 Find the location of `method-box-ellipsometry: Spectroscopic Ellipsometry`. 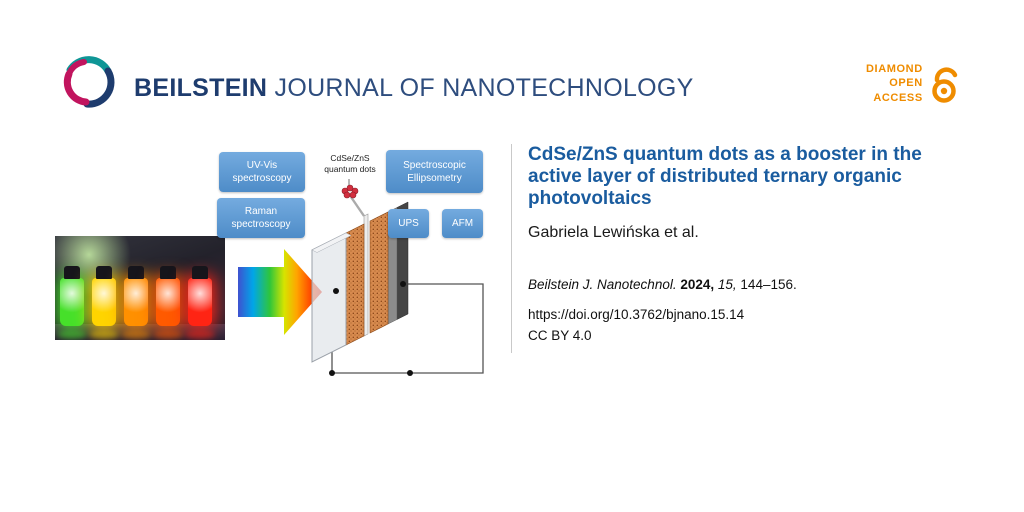

method-box-ellipsometry: Spectroscopic Ellipsometry is located at coordinates (434, 171).